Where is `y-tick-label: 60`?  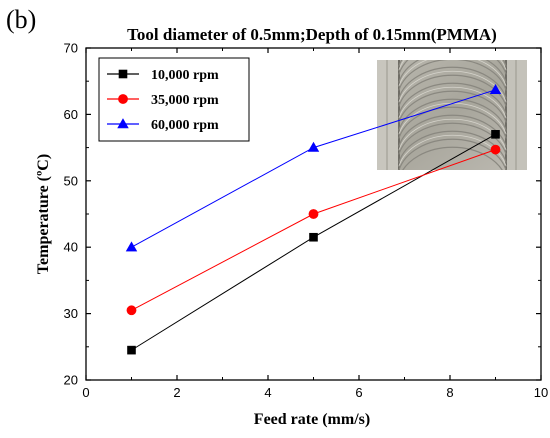 y-tick-label: 60 is located at coordinates (71, 114).